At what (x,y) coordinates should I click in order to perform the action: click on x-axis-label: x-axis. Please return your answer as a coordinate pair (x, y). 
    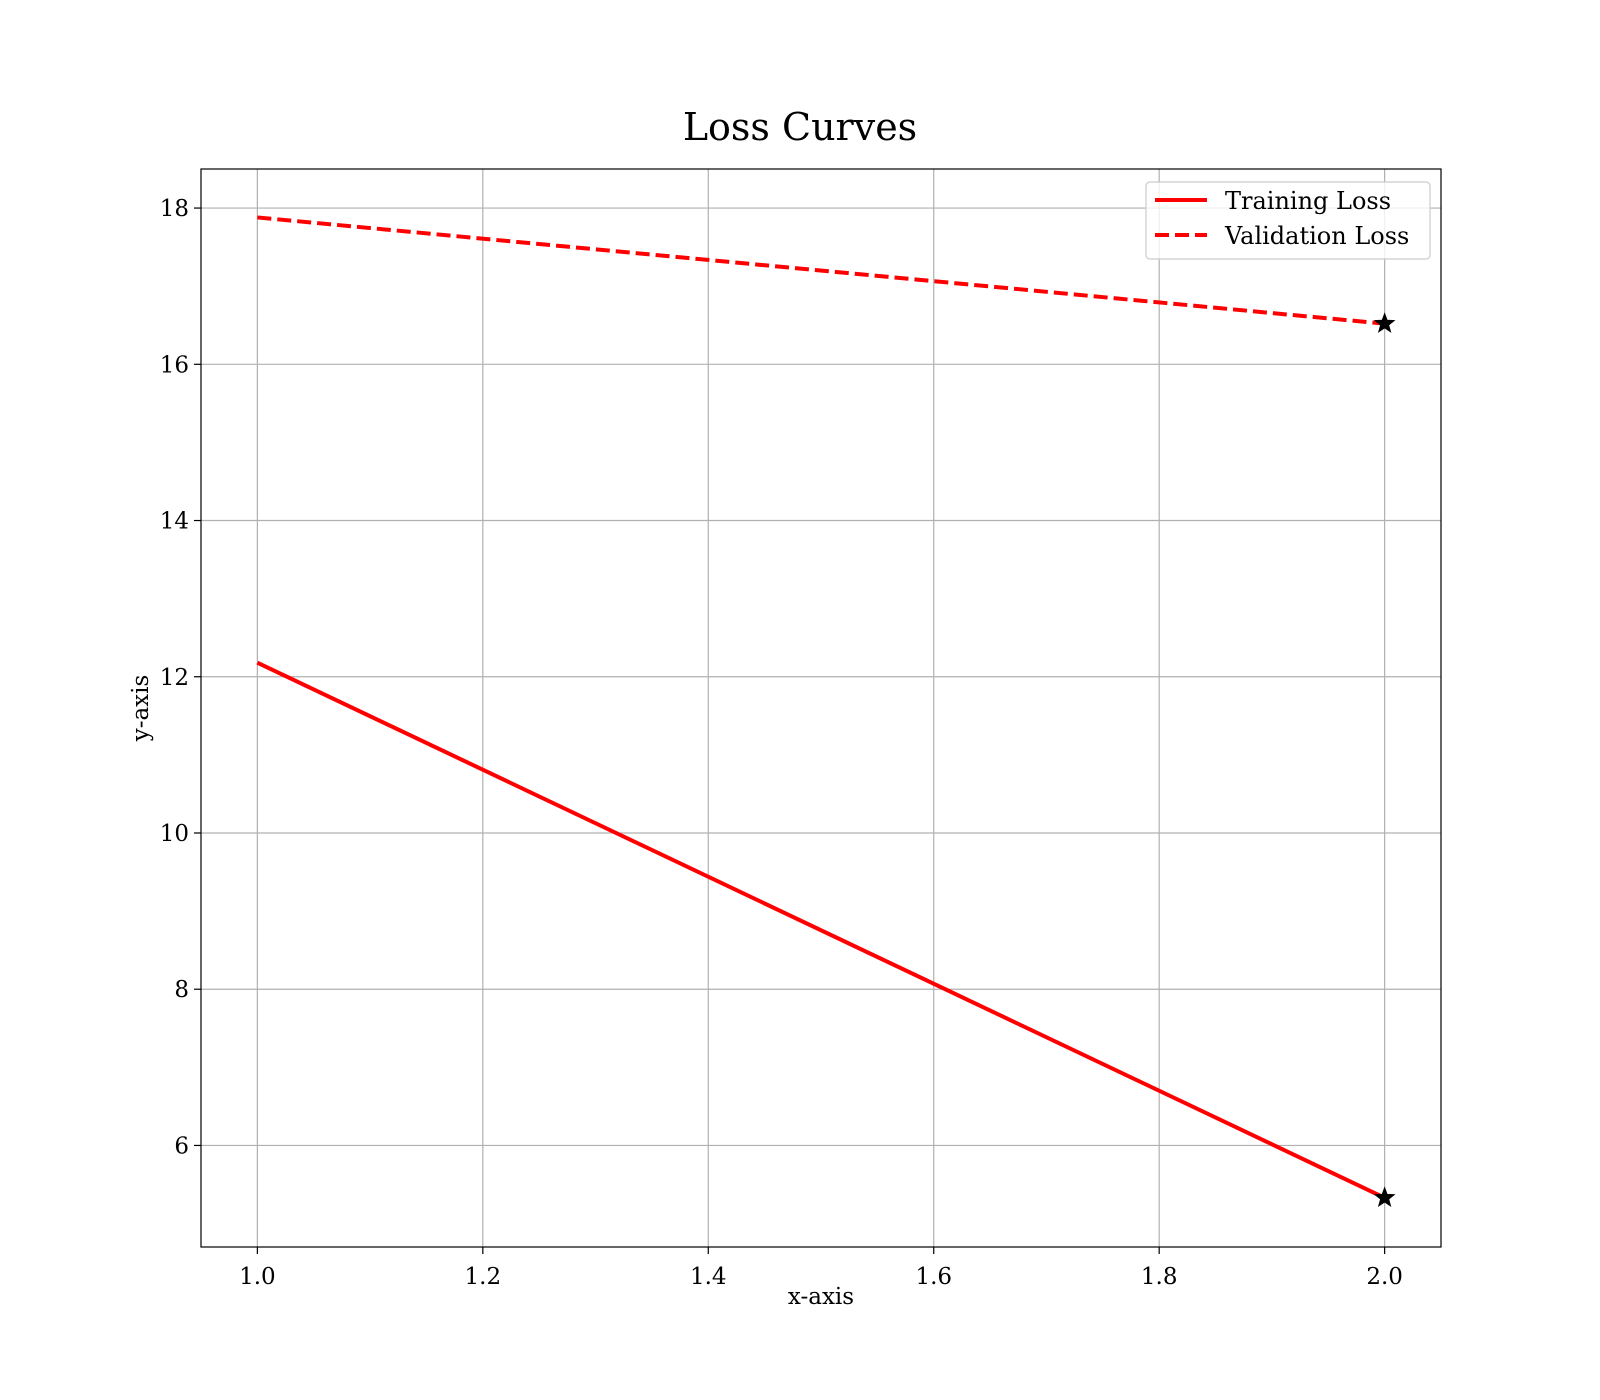
    Looking at the image, I should click on (821, 1297).